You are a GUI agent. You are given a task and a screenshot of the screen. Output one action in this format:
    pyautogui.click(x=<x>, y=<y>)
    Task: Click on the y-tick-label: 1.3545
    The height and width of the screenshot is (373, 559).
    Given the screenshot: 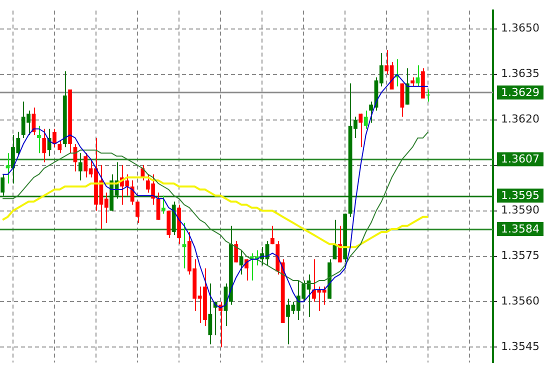 What is the action you would take?
    pyautogui.click(x=520, y=347)
    